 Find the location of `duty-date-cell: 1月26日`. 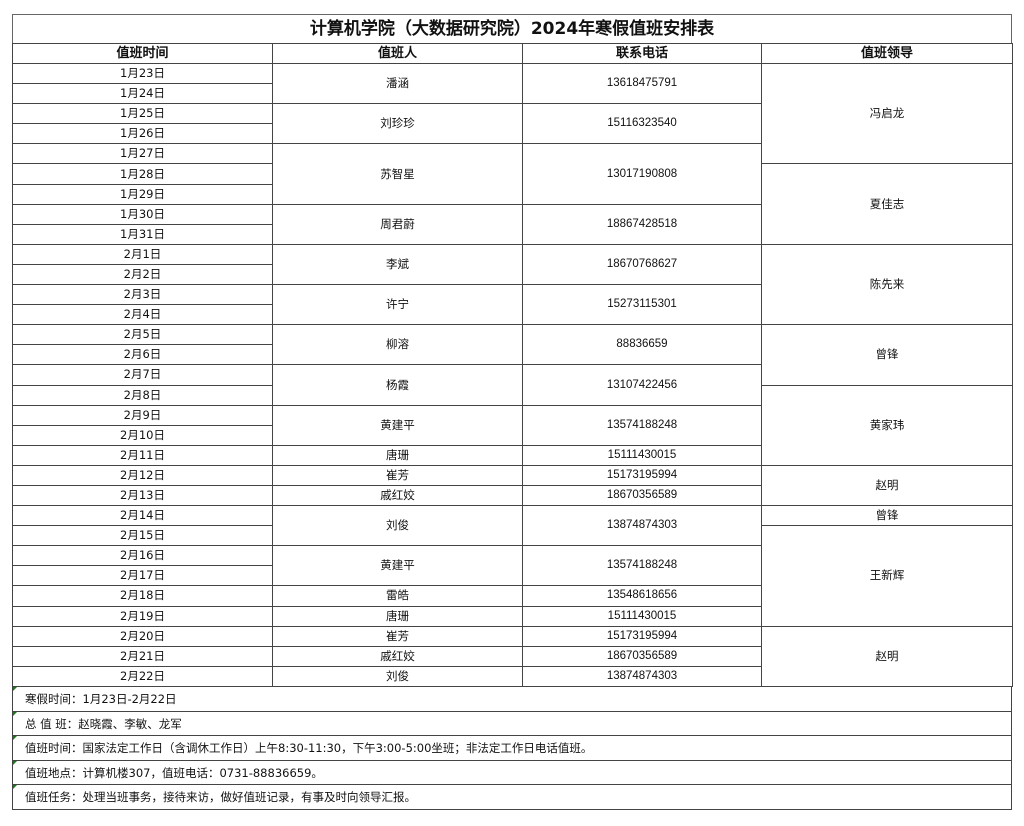

duty-date-cell: 1月26日 is located at coordinates (142, 134).